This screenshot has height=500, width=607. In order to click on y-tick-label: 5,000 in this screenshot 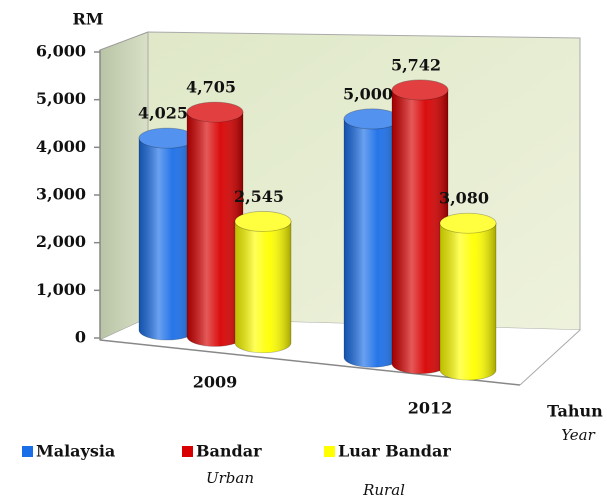, I will do `click(61, 98)`.